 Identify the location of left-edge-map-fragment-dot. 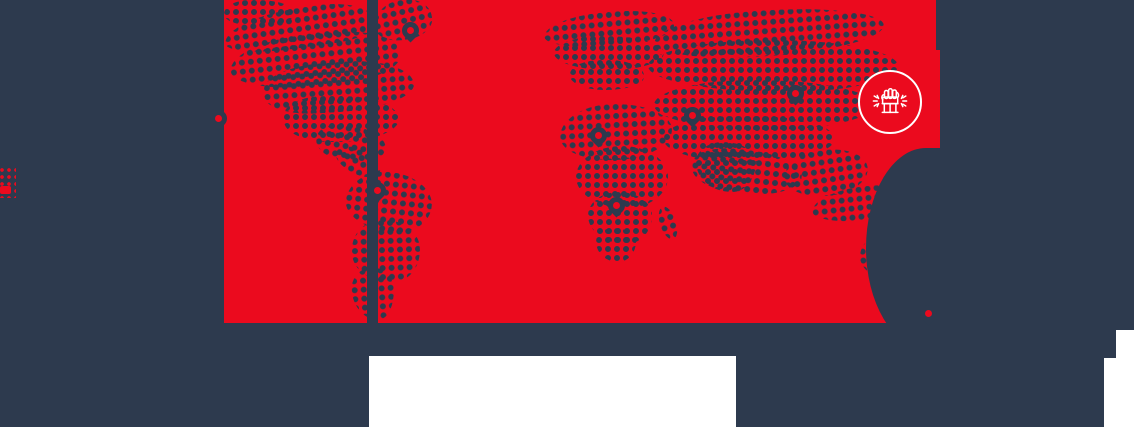
(5, 190).